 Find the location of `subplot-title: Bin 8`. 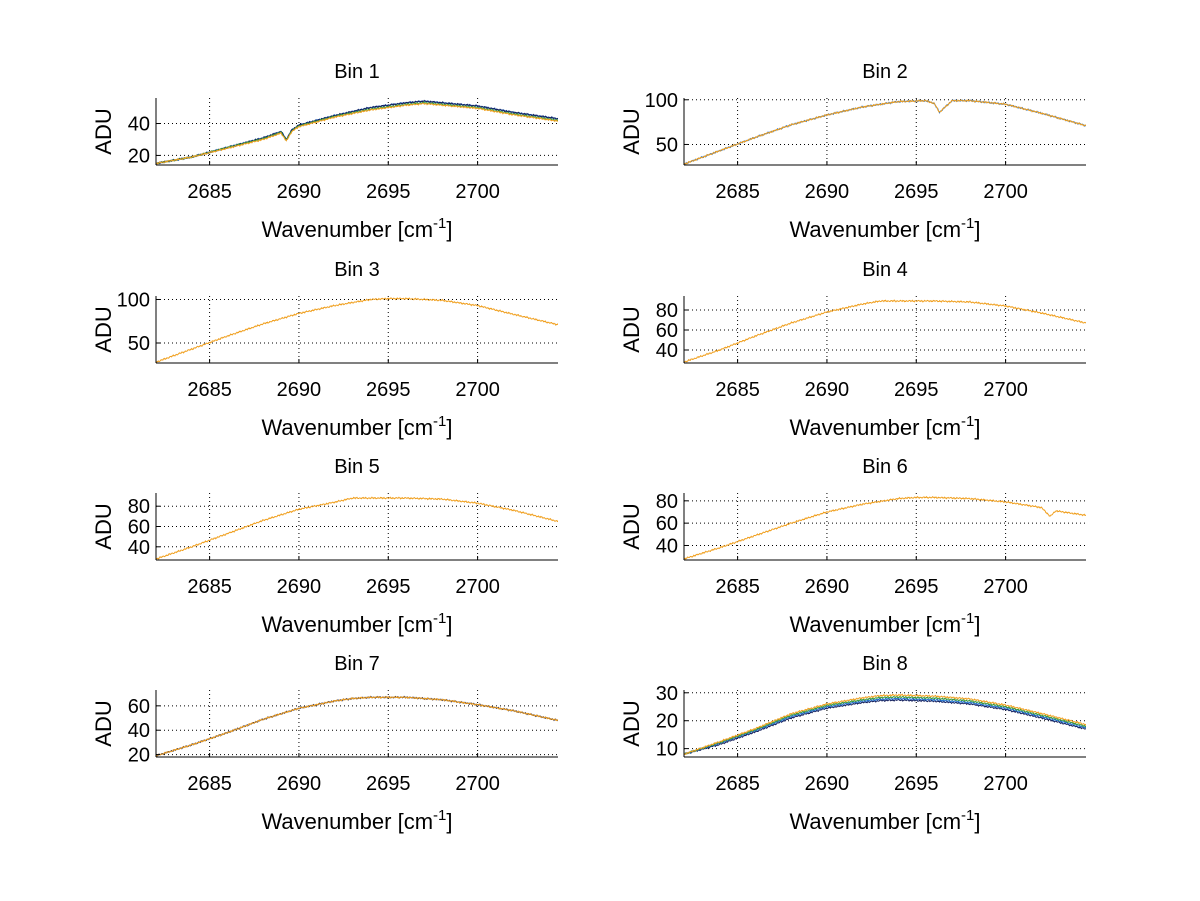

subplot-title: Bin 8 is located at coordinates (885, 664).